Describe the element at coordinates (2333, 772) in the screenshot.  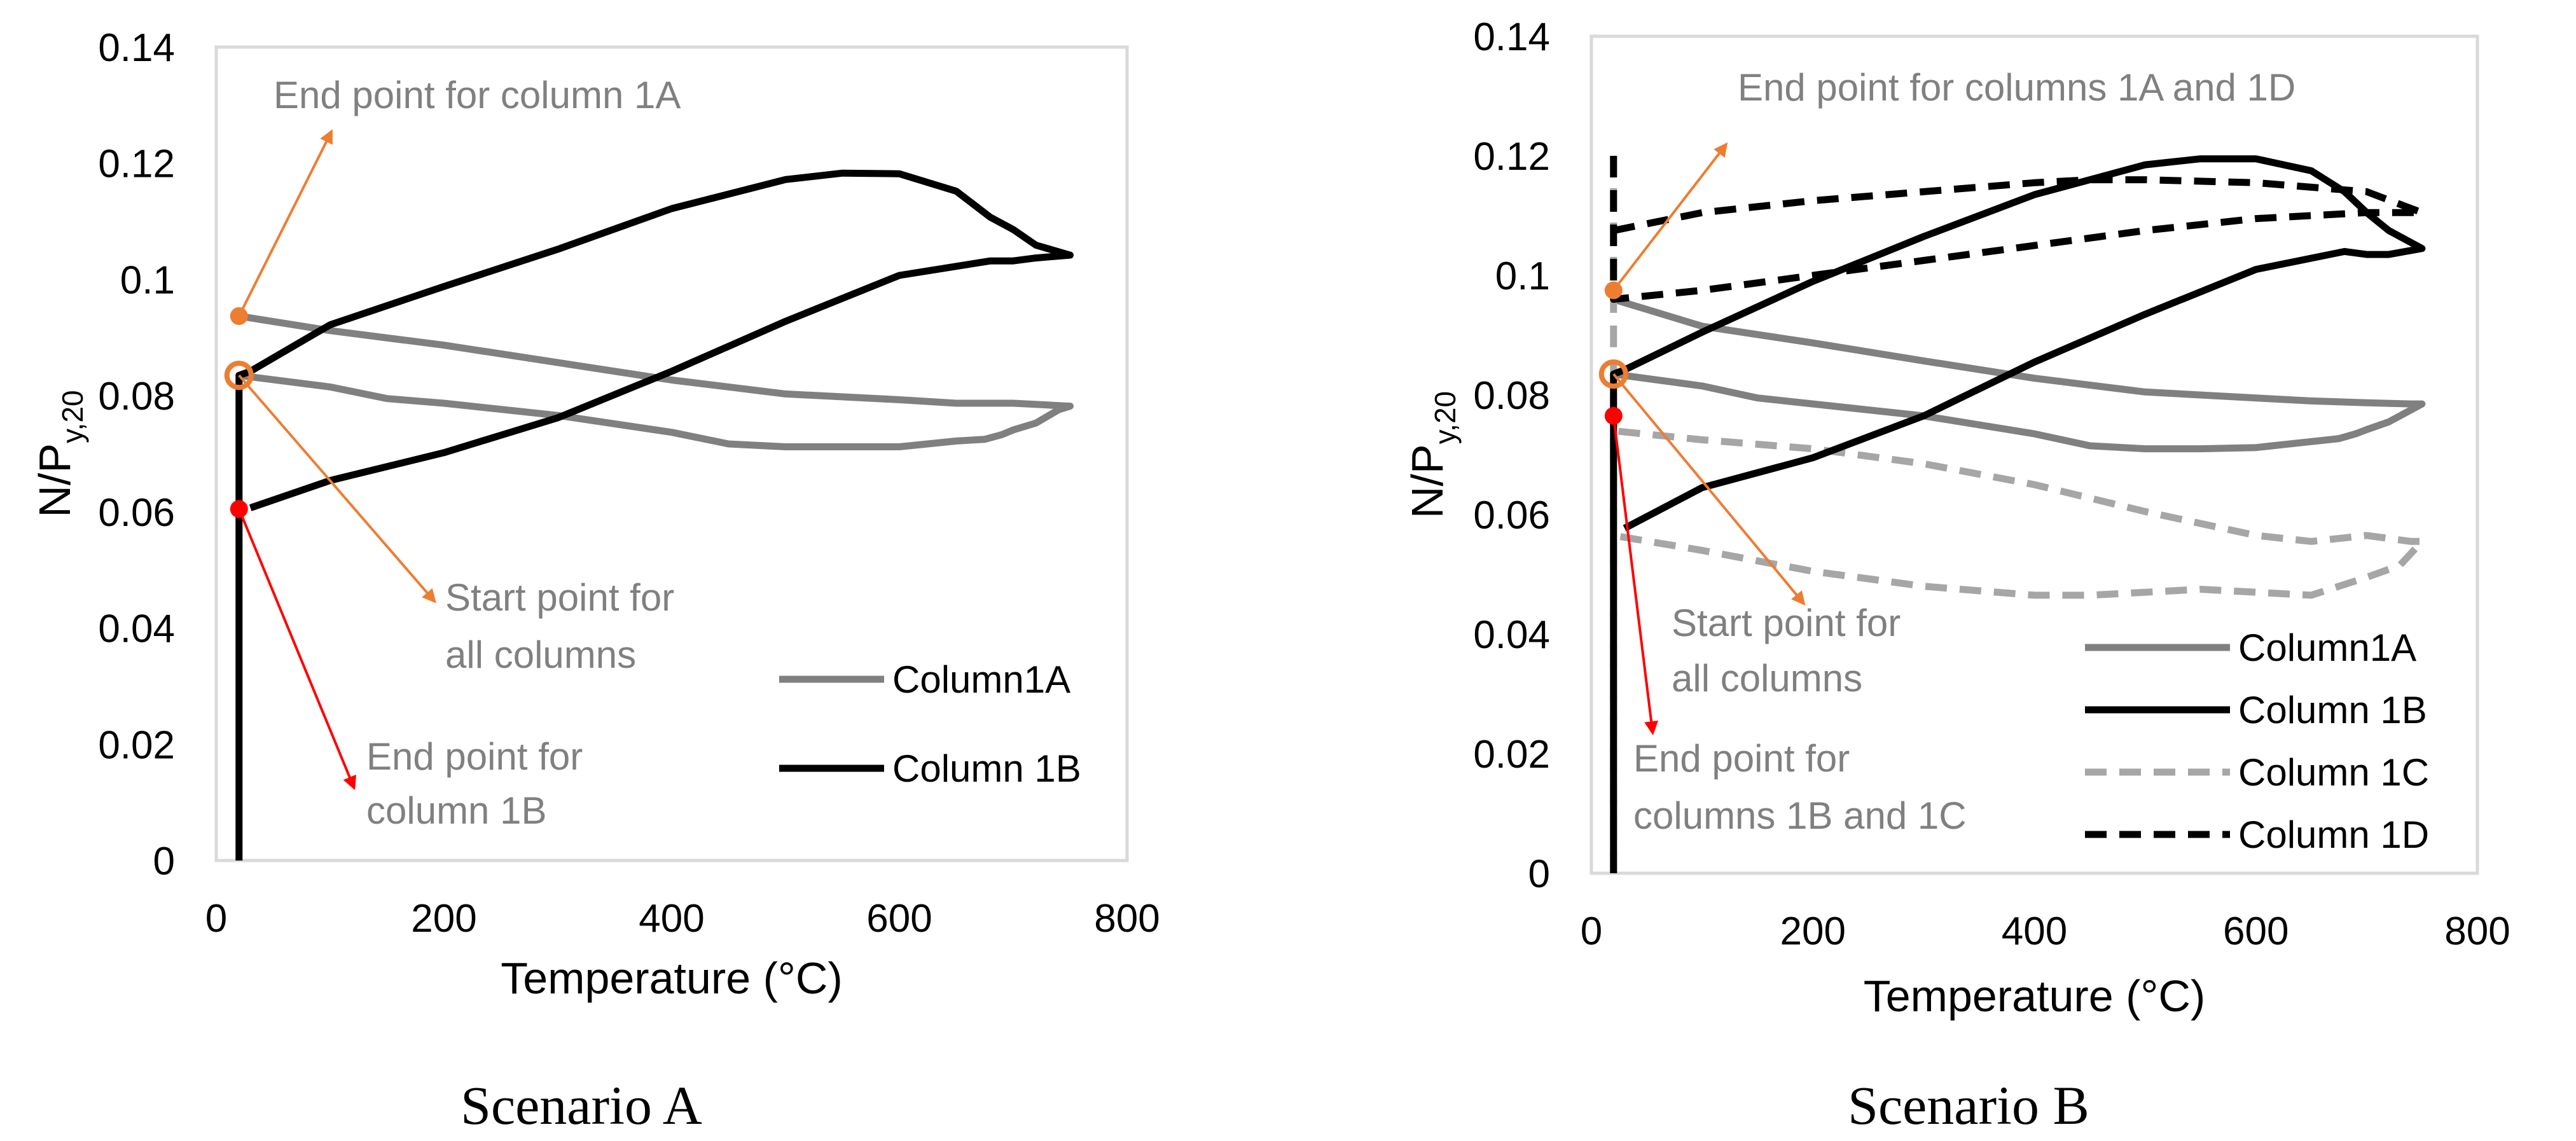
I see `legend-label: Column 1C` at that location.